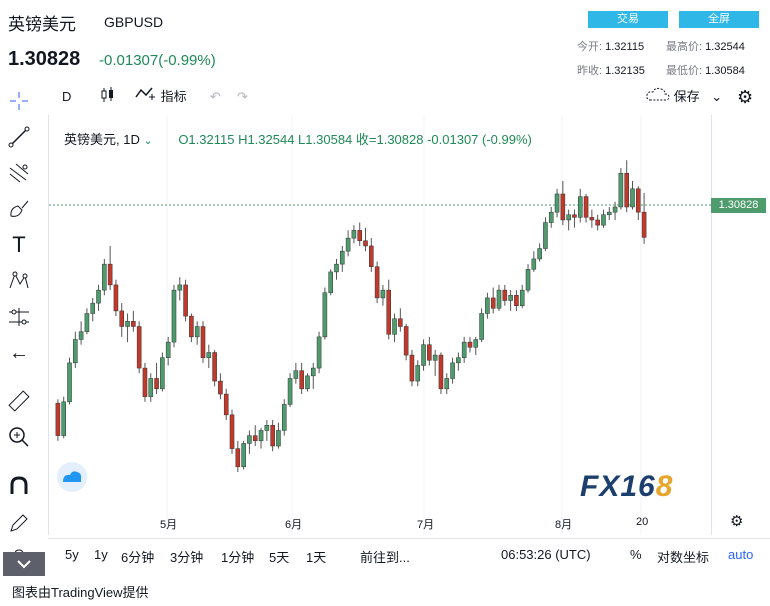 The image size is (770, 606). Describe the element at coordinates (741, 554) in the screenshot. I see `auto-scale-toggle: auto` at that location.